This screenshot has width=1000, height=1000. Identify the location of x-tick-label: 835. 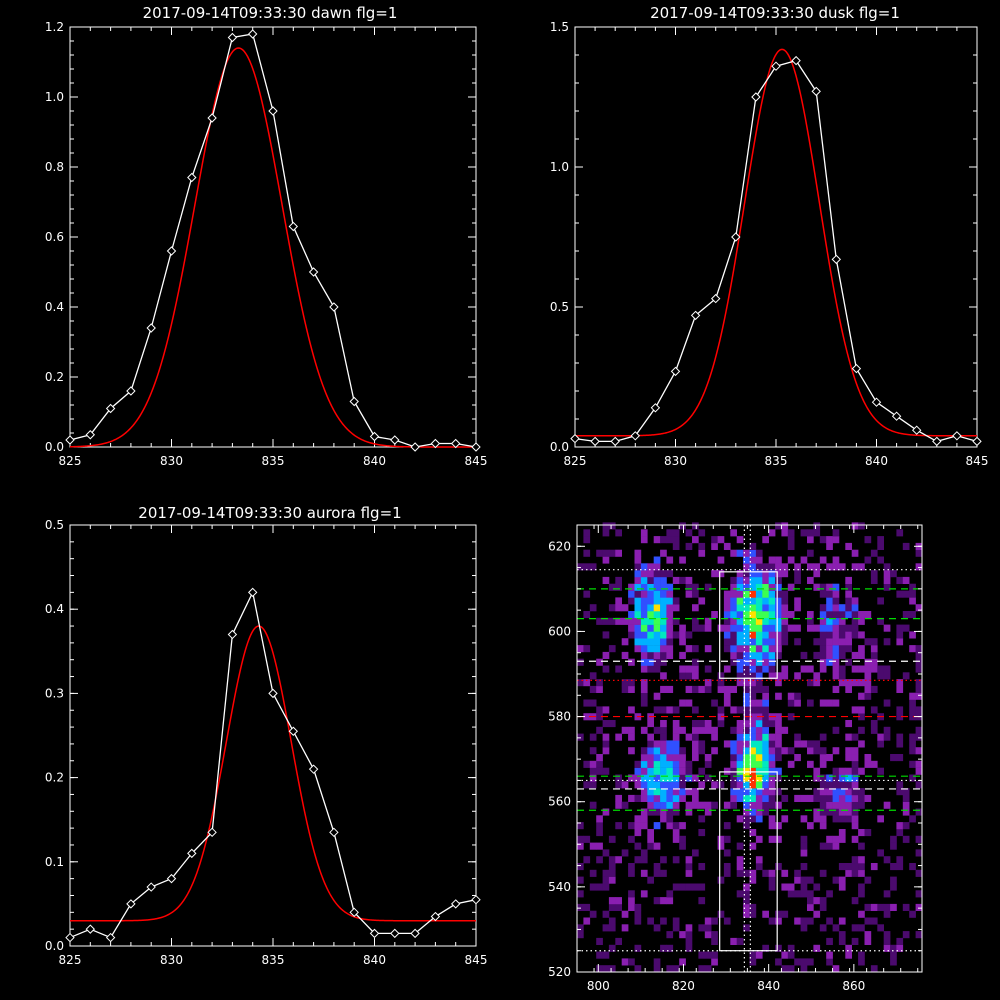
(273, 461).